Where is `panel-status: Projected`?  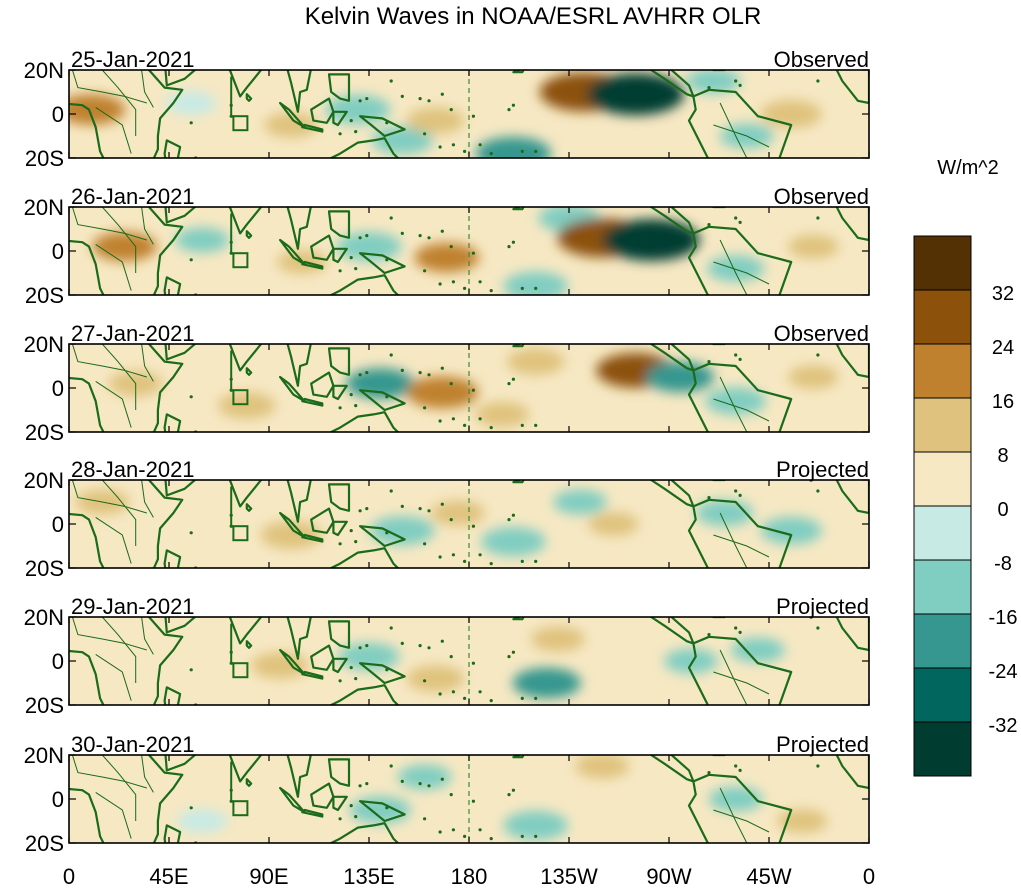
panel-status: Projected is located at coordinates (822, 469).